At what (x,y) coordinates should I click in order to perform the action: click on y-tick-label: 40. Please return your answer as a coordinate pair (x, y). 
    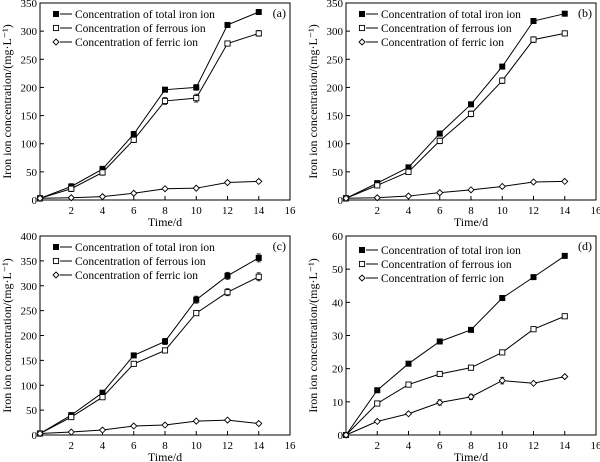
    Looking at the image, I should click on (338, 303).